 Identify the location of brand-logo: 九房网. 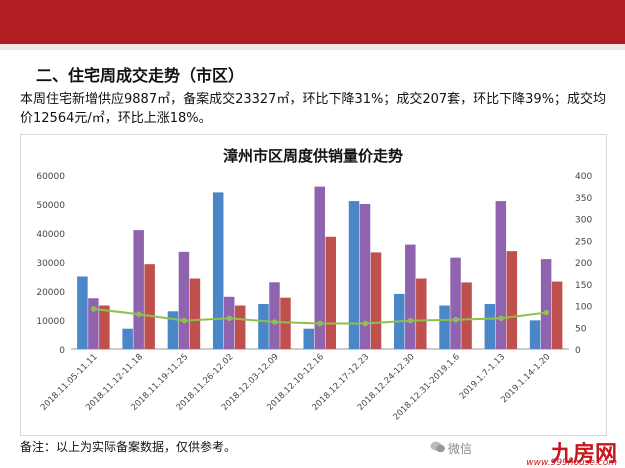
(583, 454).